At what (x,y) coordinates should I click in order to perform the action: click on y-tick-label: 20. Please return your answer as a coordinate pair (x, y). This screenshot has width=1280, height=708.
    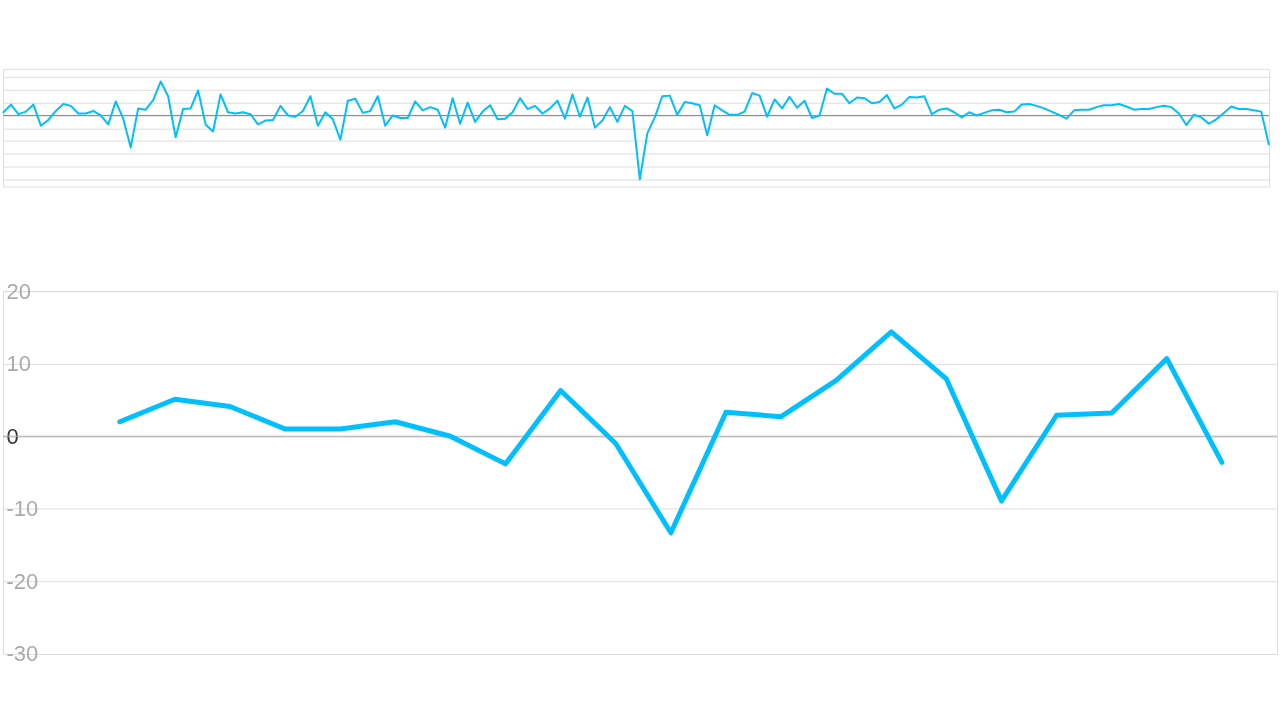
    Looking at the image, I should click on (18, 291).